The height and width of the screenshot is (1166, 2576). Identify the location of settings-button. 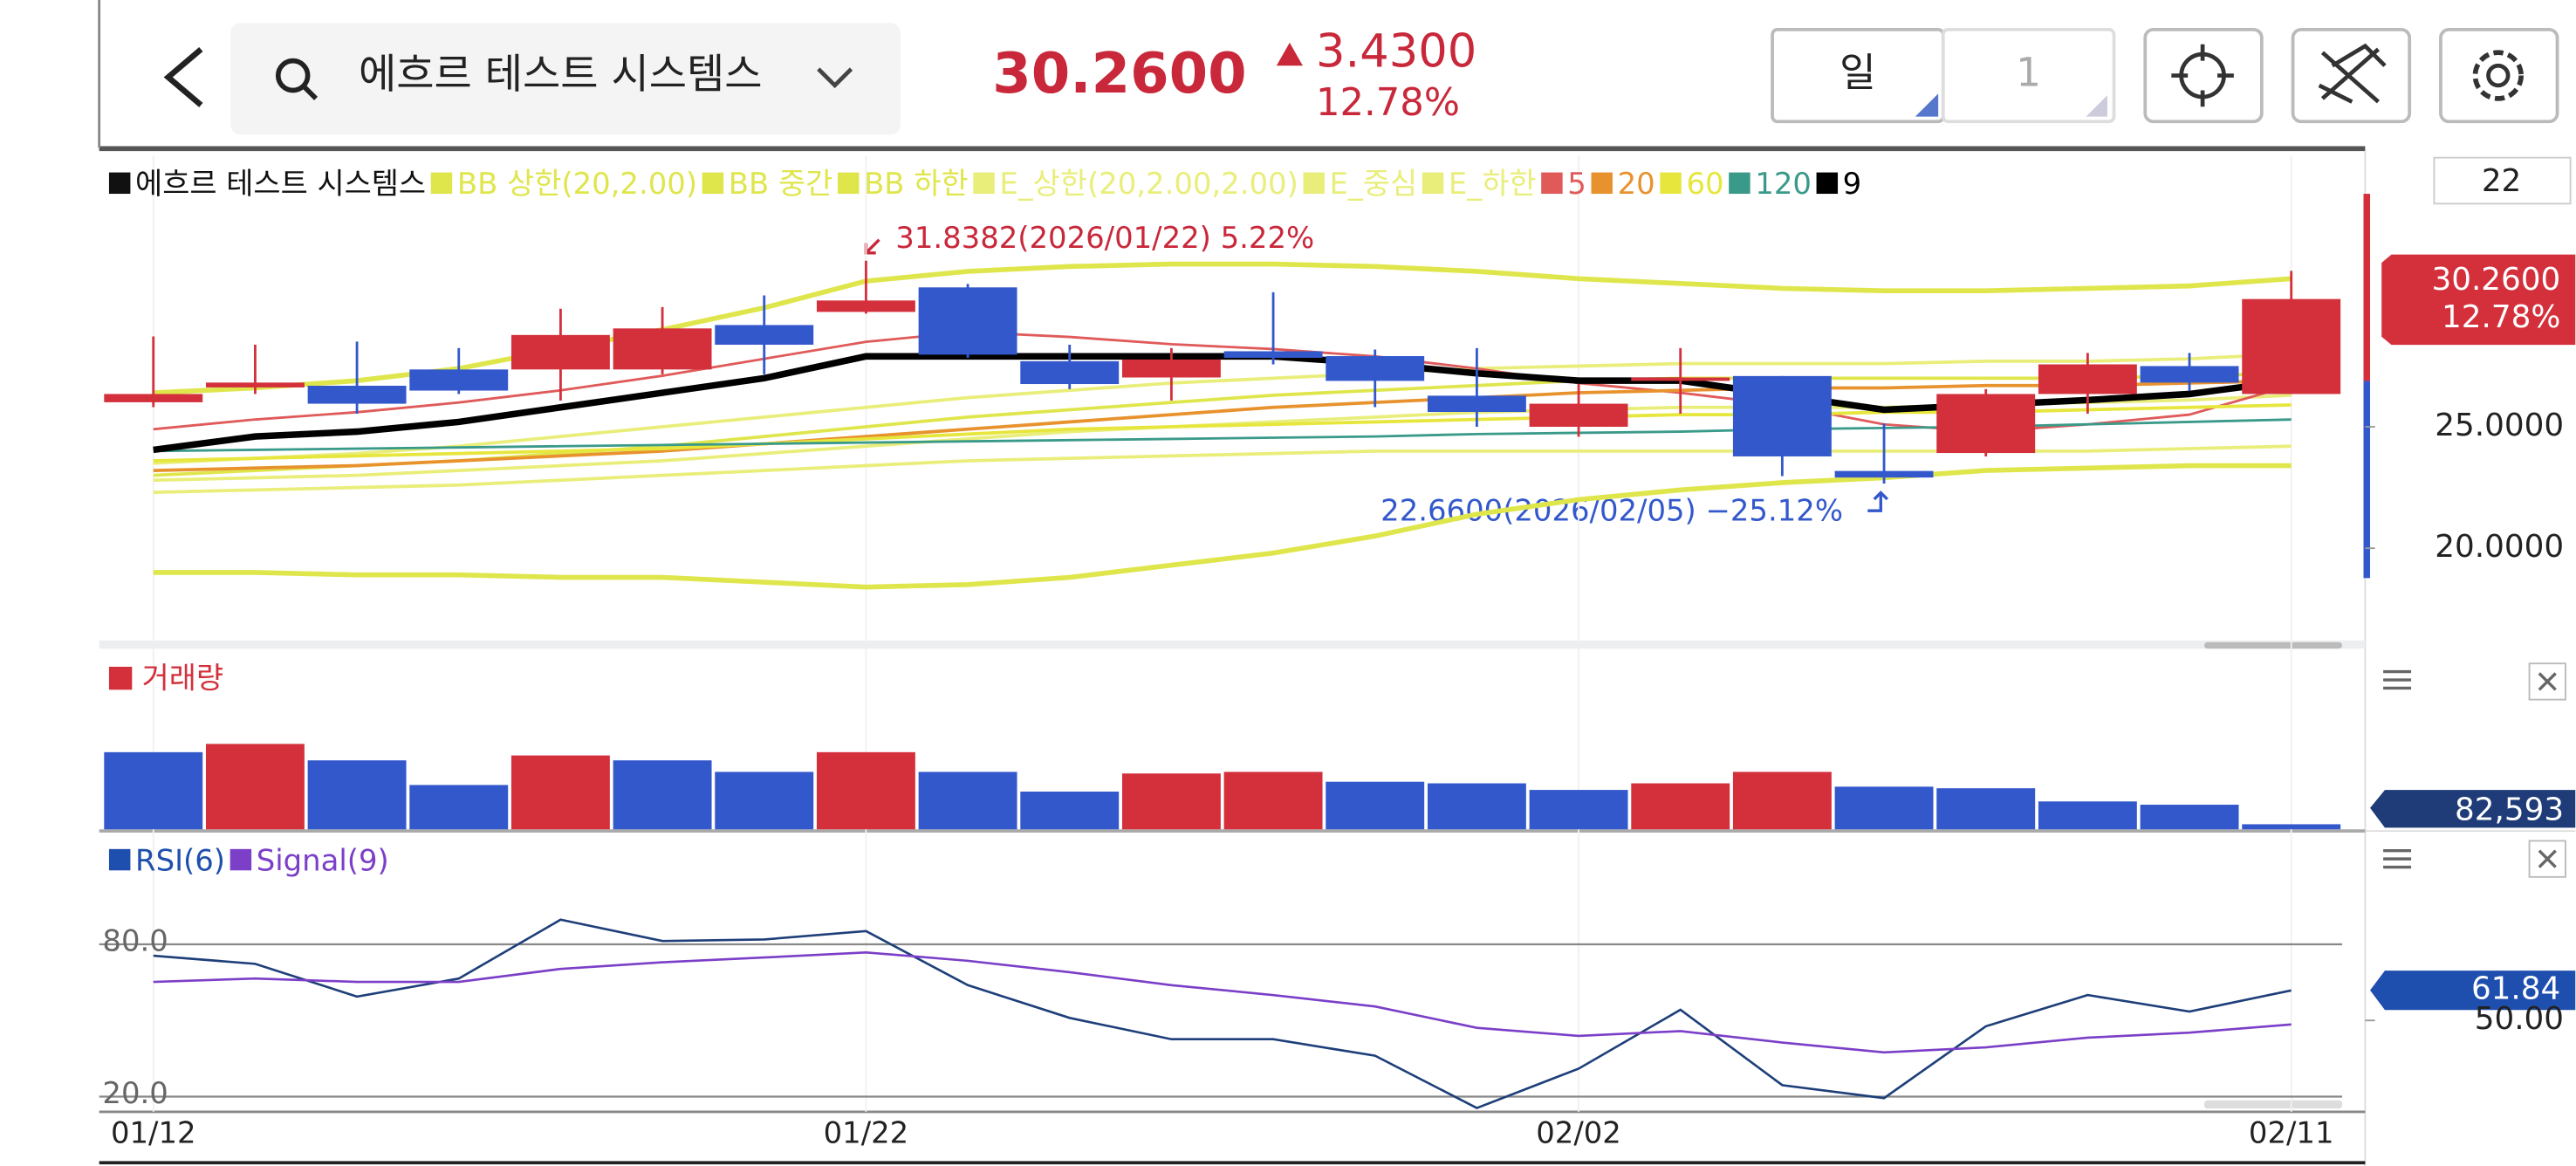
(2499, 75).